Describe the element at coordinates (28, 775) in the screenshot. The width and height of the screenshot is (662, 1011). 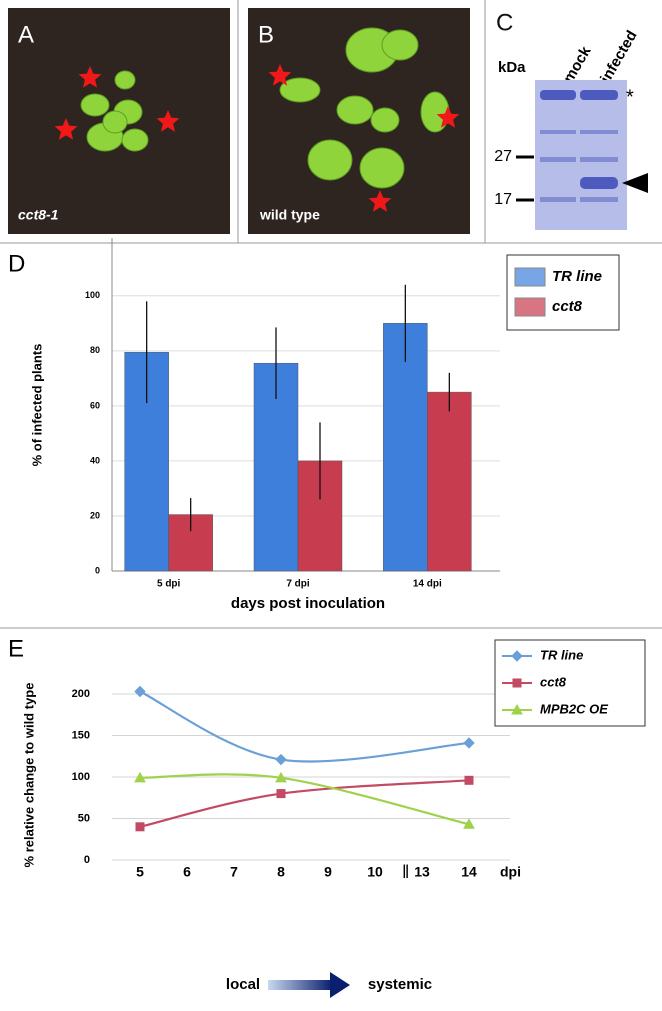
I see `y-axis-label: % relative change to wild type` at that location.